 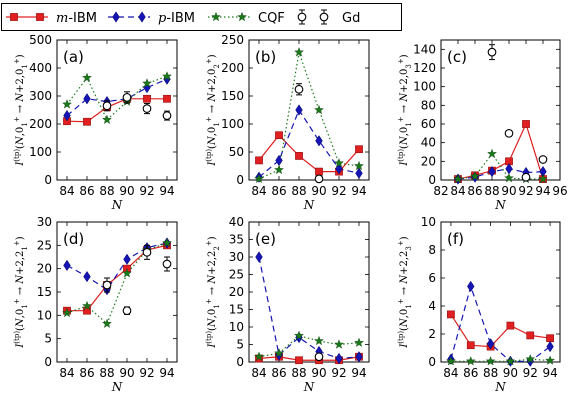 I want to click on y-tick-label: 8, so click(x=432, y=250).